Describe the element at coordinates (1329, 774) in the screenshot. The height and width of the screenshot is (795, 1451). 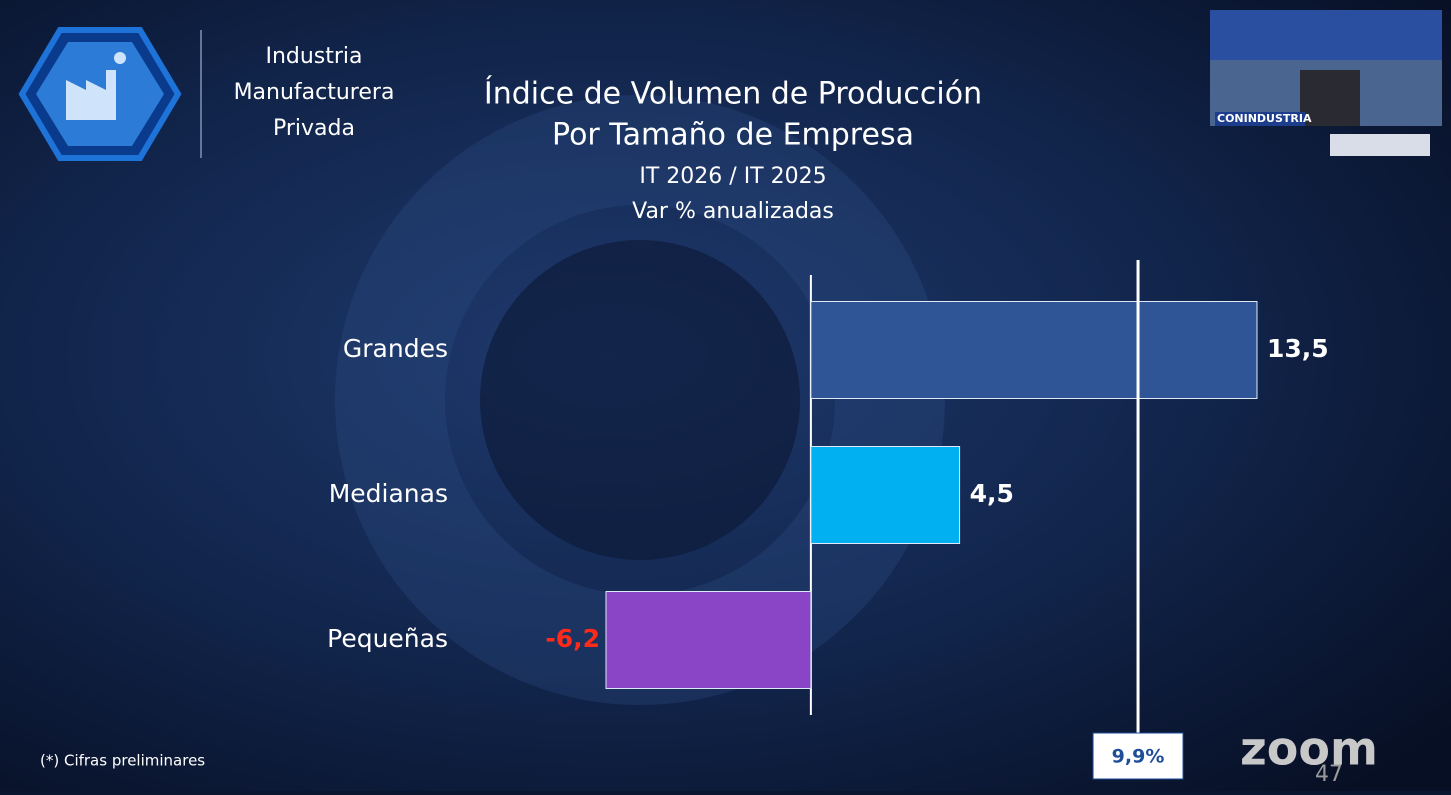
I see `slide-number: 47` at that location.